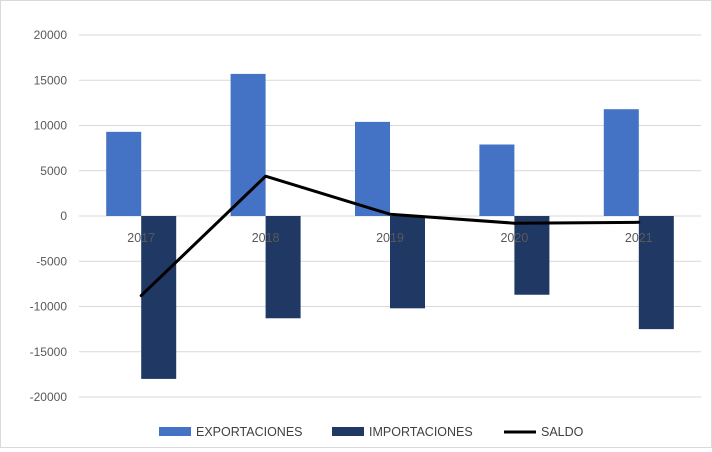  I want to click on y-tick-label: -10000, so click(49, 307).